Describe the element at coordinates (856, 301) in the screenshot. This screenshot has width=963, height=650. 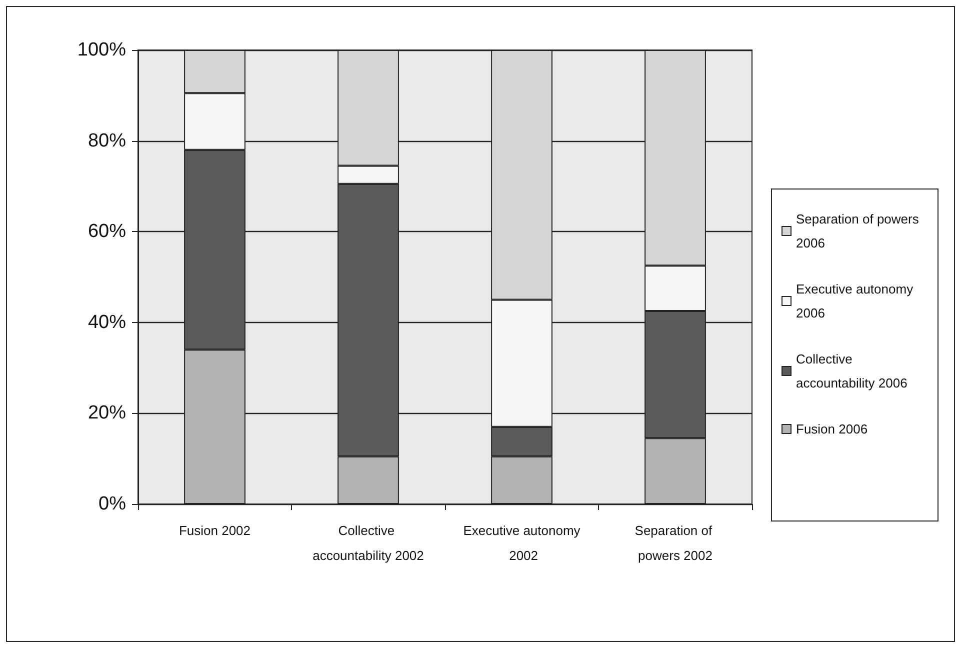
I see `legend-label: Executive autonomy 2006` at that location.